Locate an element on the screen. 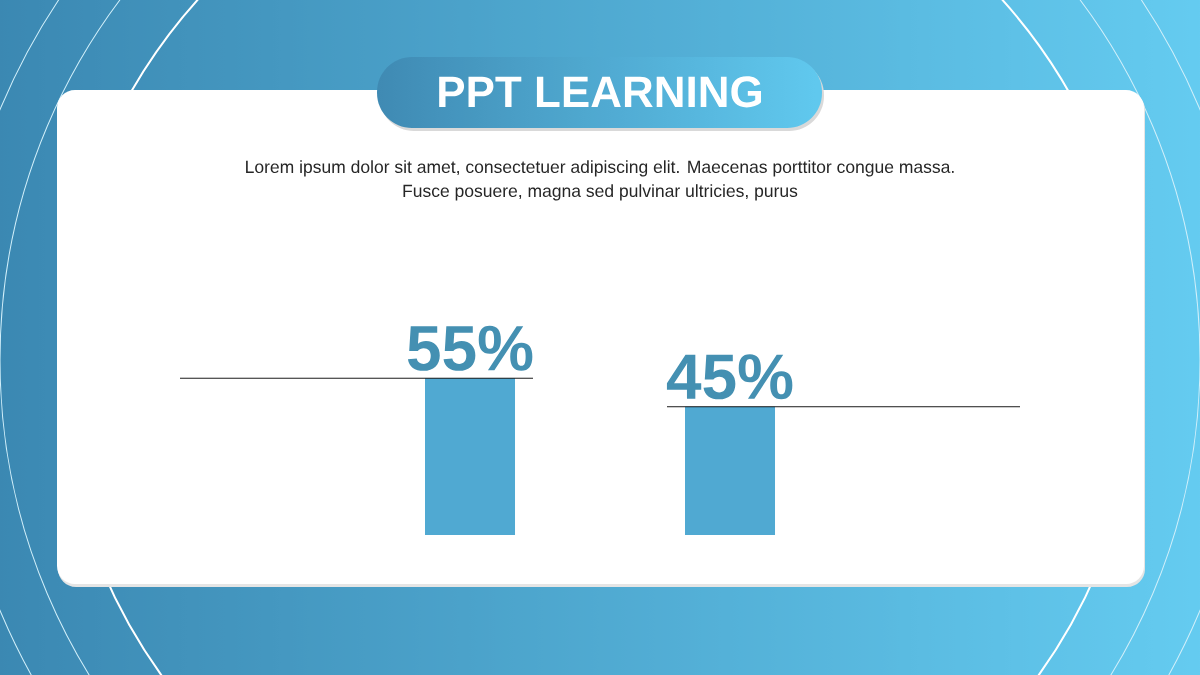 This screenshot has height=675, width=1200. chart-title: PPT LEARNING is located at coordinates (600, 92).